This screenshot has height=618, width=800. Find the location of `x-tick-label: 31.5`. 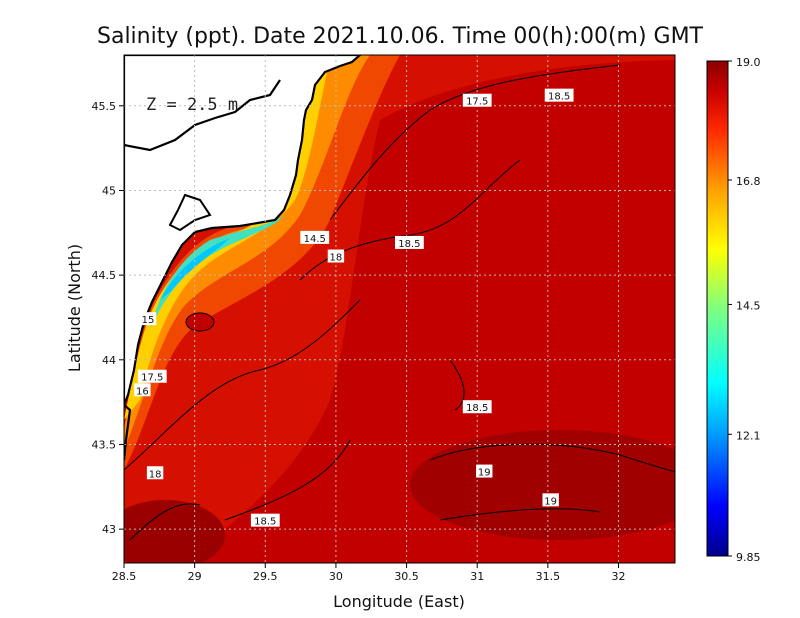

x-tick-label: 31.5 is located at coordinates (548, 576).